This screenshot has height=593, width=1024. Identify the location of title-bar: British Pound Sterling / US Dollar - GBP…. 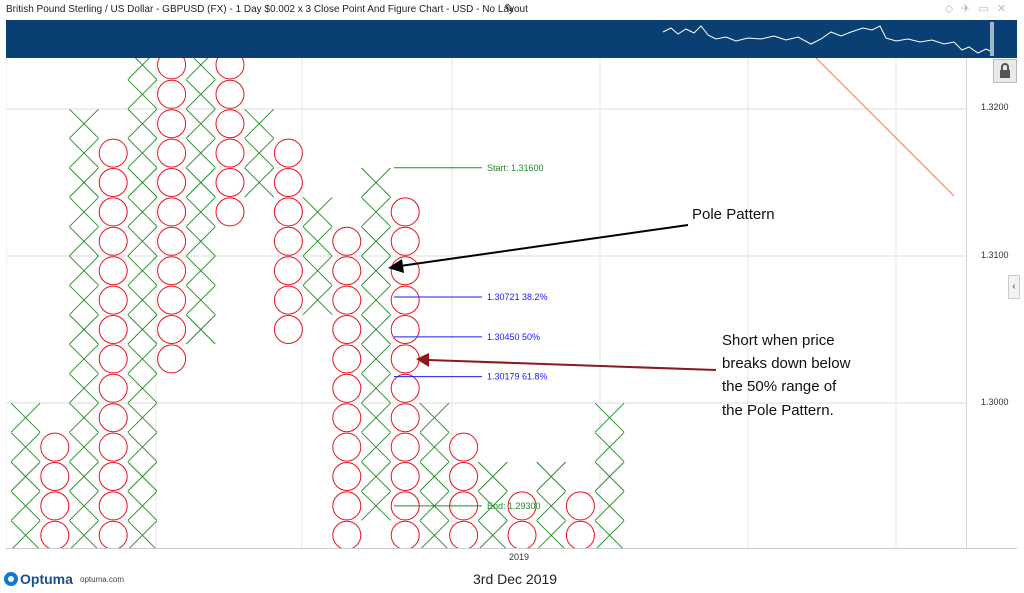
(512, 10).